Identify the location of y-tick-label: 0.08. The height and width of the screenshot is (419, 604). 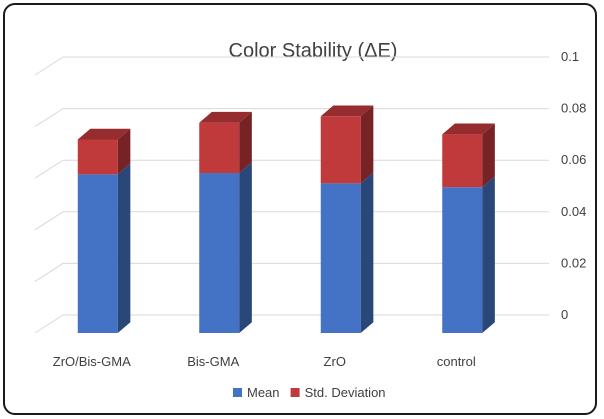
(573, 108).